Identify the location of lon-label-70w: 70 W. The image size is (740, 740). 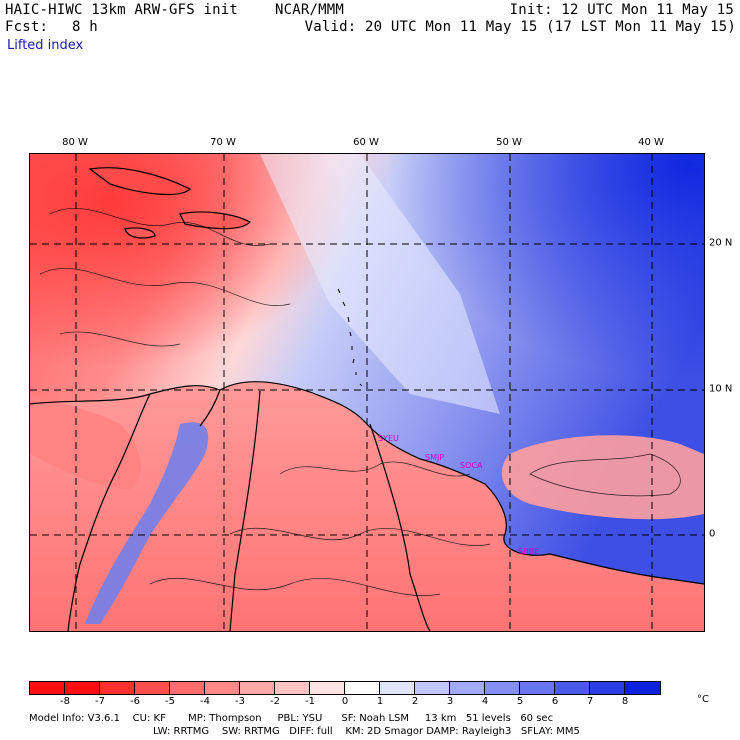
(223, 142).